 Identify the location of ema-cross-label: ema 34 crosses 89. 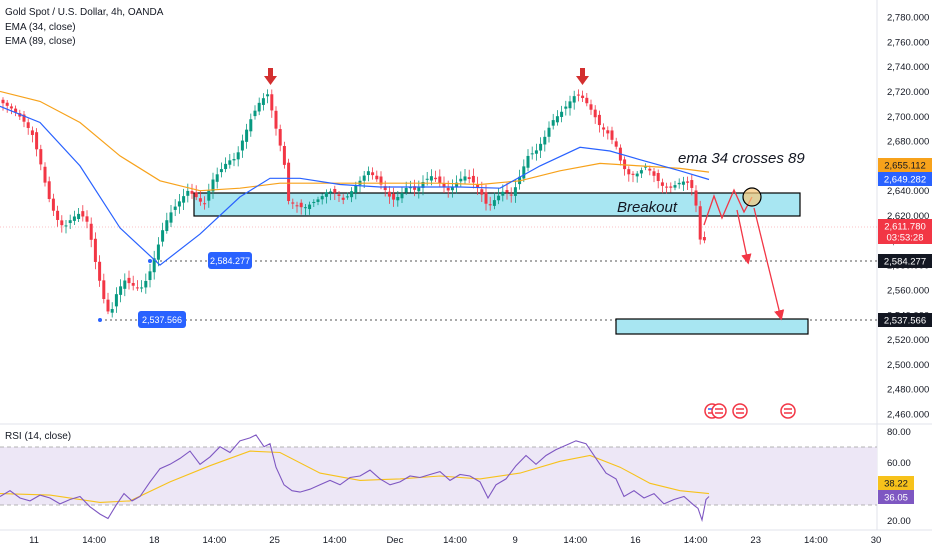
(741, 158).